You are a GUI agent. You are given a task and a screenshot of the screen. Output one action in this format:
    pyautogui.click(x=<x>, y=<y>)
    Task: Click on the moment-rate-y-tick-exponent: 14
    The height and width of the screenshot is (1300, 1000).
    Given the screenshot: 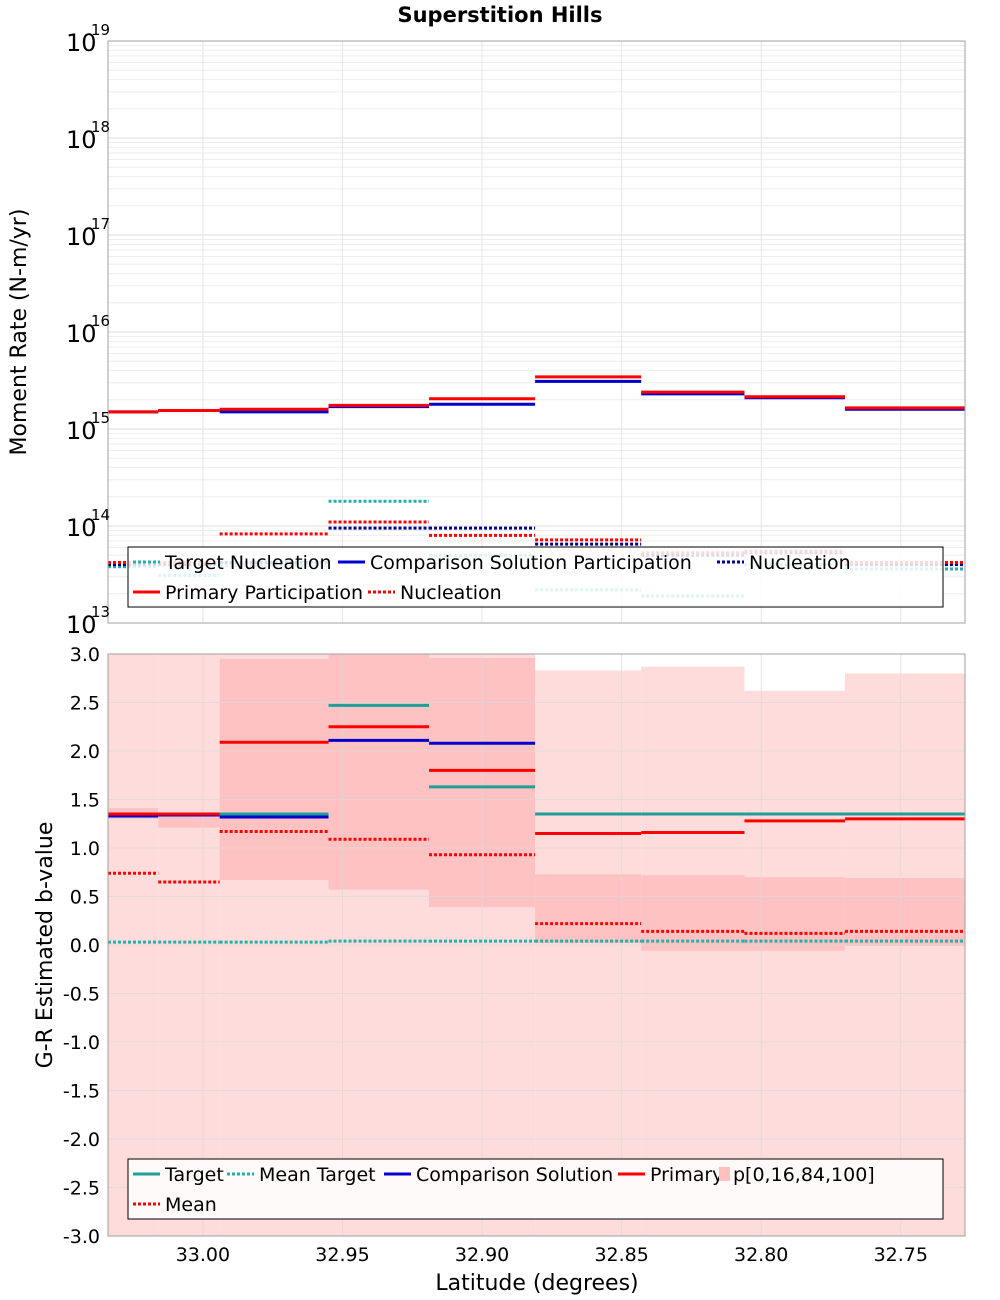 What is the action you would take?
    pyautogui.click(x=100, y=515)
    